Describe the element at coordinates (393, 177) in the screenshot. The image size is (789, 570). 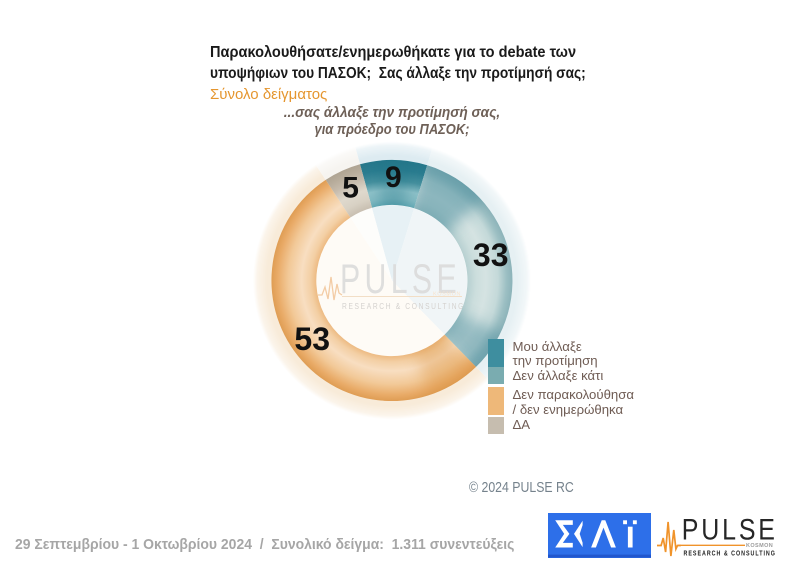
I see `svg-text: 9` at that location.